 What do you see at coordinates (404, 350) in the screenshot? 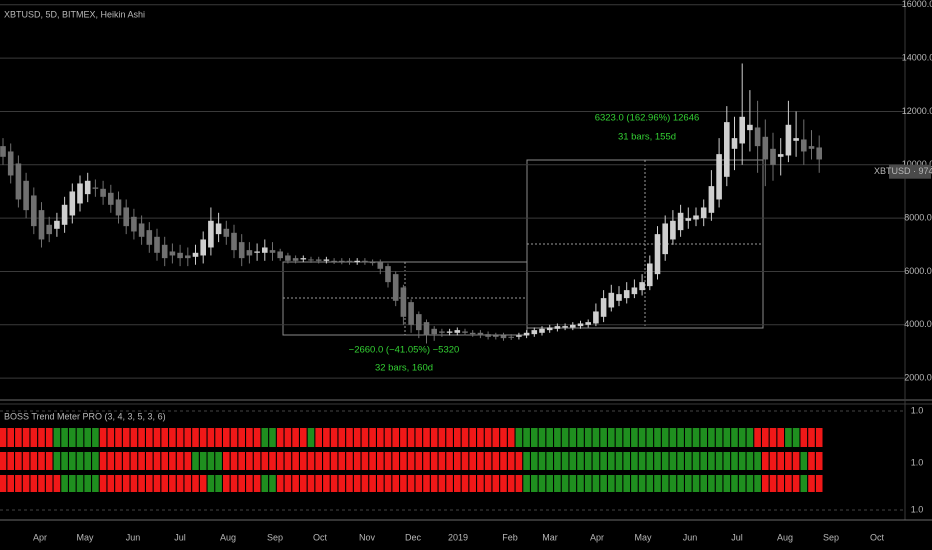
I see `annotation: −2660.0 (−41.05%) −5320` at bounding box center [404, 350].